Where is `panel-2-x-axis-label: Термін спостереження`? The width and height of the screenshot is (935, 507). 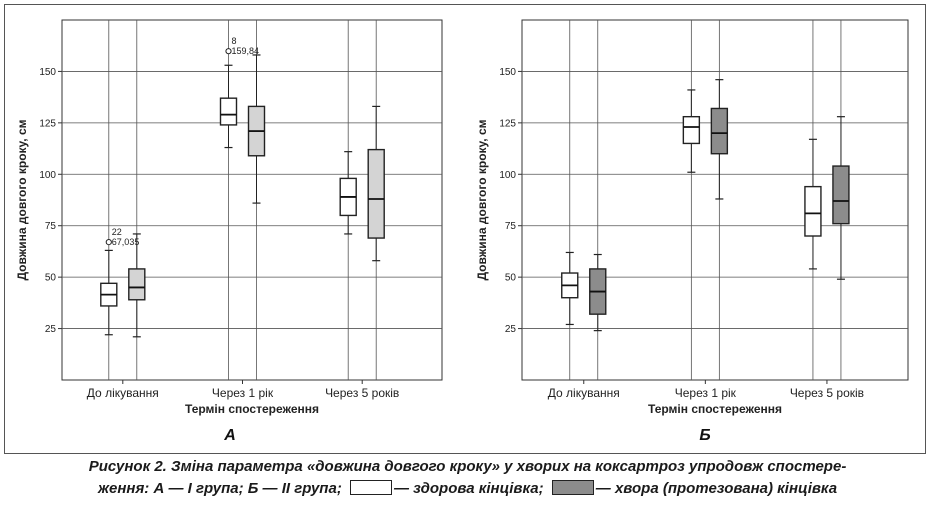
panel-2-x-axis-label: Термін спостереження is located at coordinates (715, 409).